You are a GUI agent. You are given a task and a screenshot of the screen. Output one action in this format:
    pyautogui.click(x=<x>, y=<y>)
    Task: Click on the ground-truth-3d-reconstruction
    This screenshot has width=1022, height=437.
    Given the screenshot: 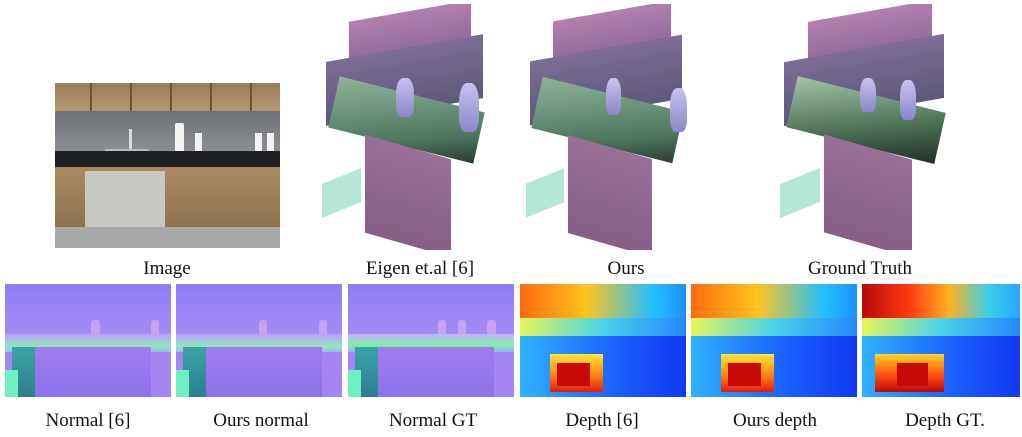 What is the action you would take?
    pyautogui.click(x=880, y=127)
    